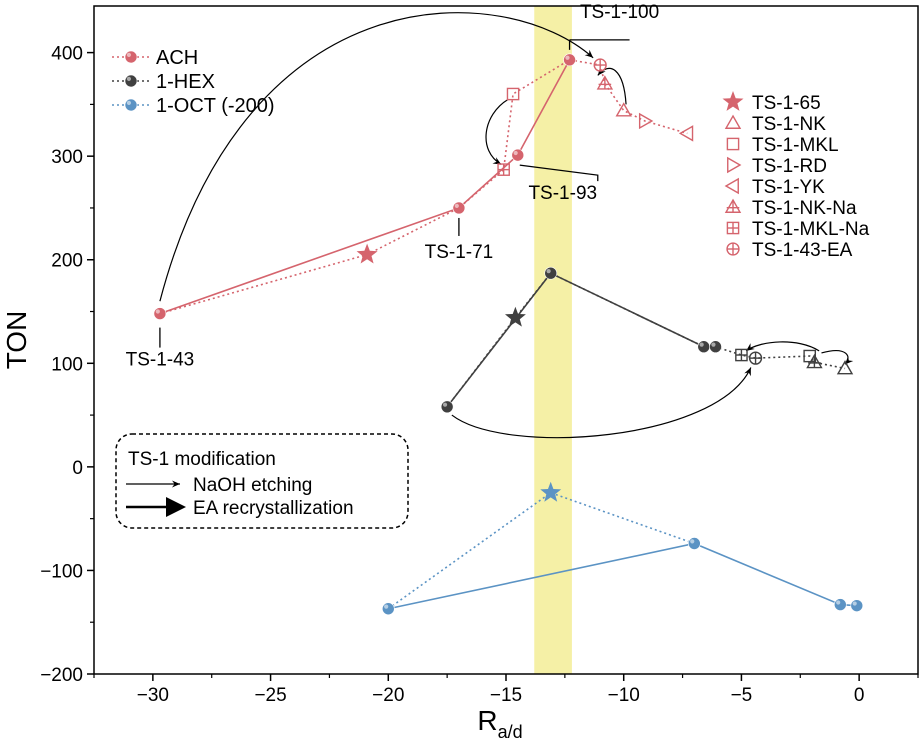  Describe the element at coordinates (77, 468) in the screenshot. I see `y-tick-label: 0` at that location.